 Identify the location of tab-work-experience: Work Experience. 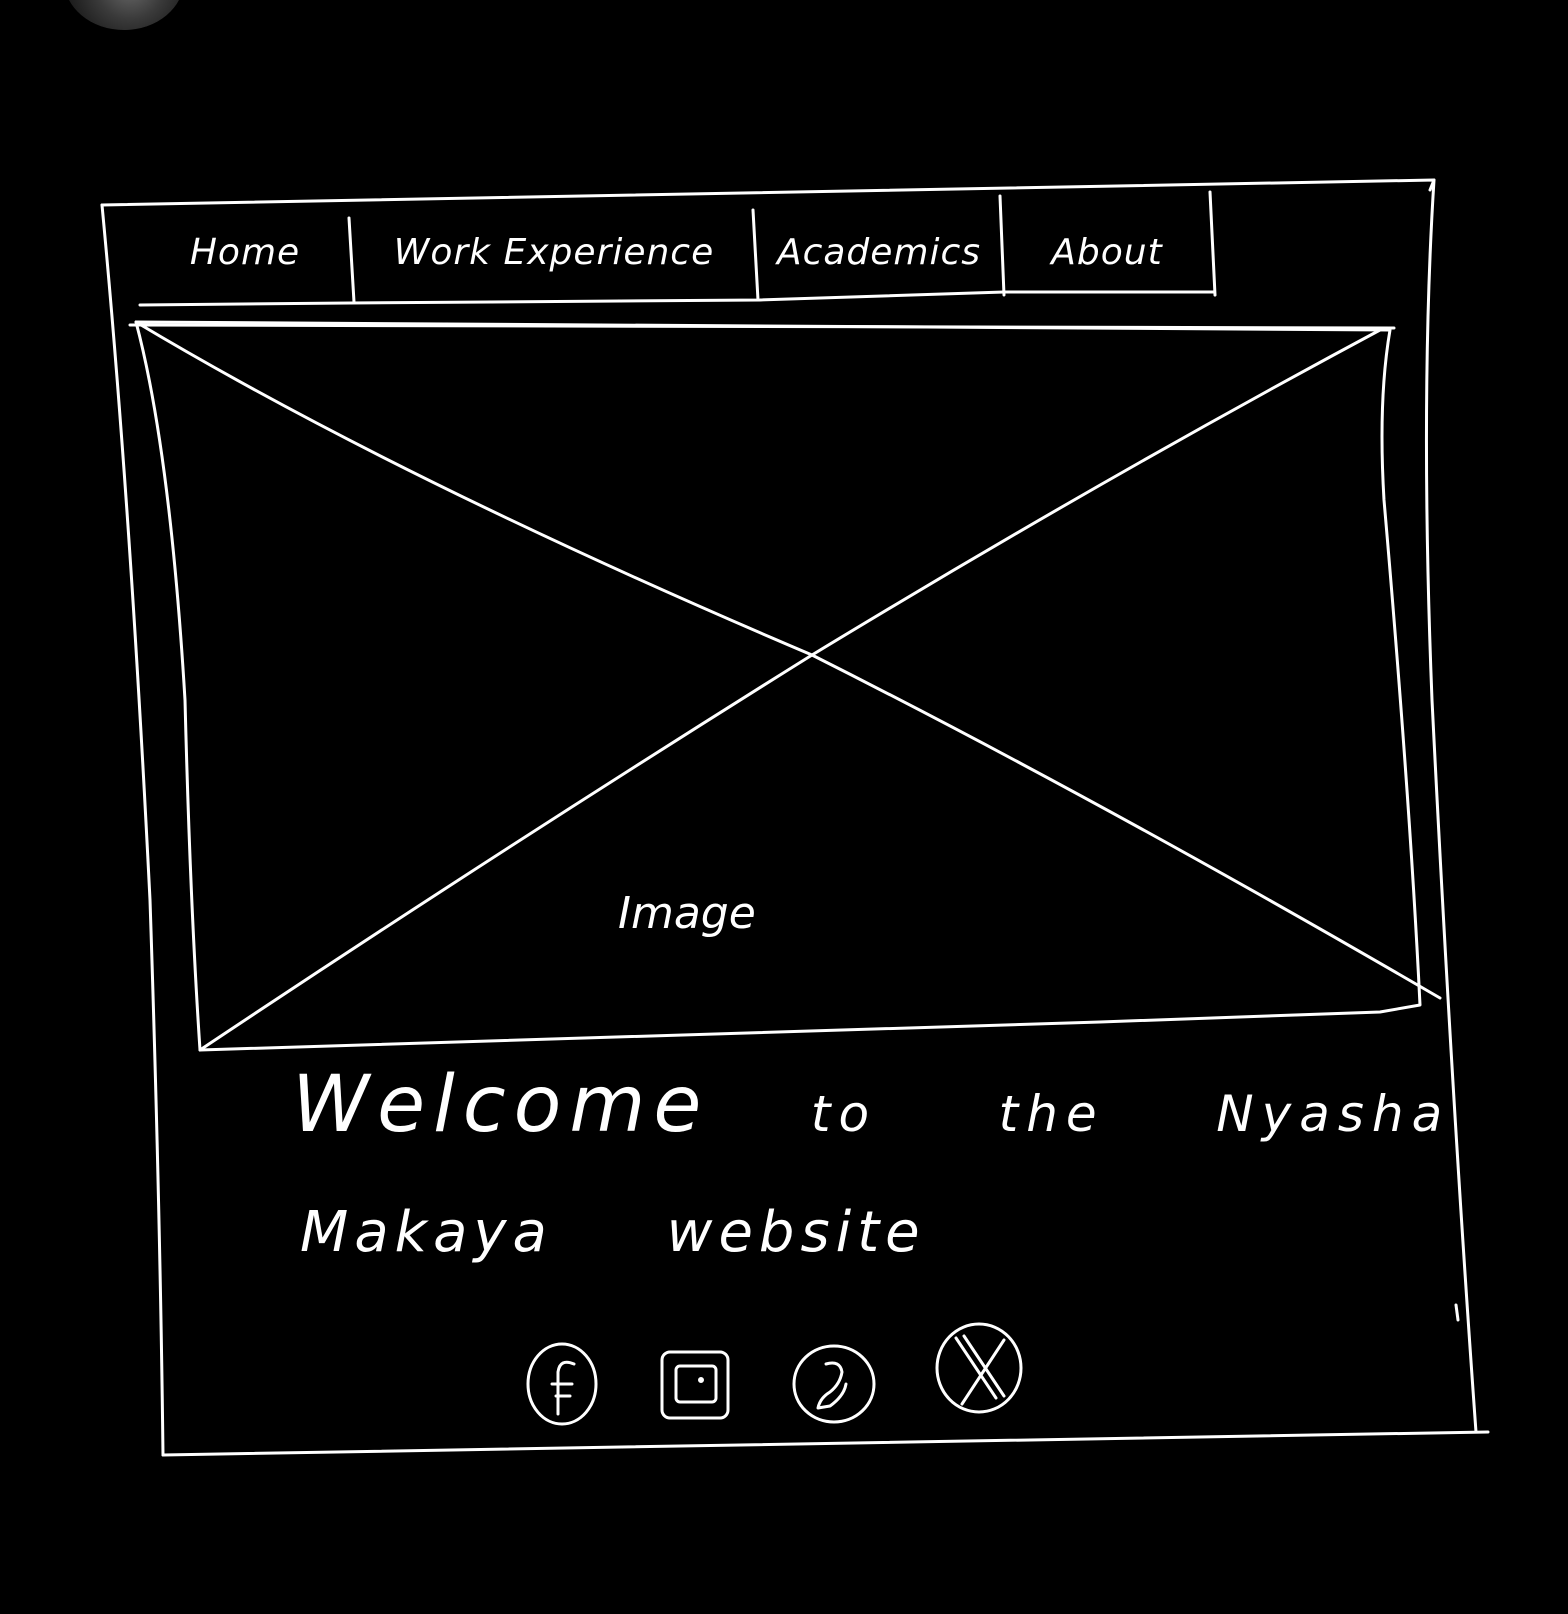
(554, 253).